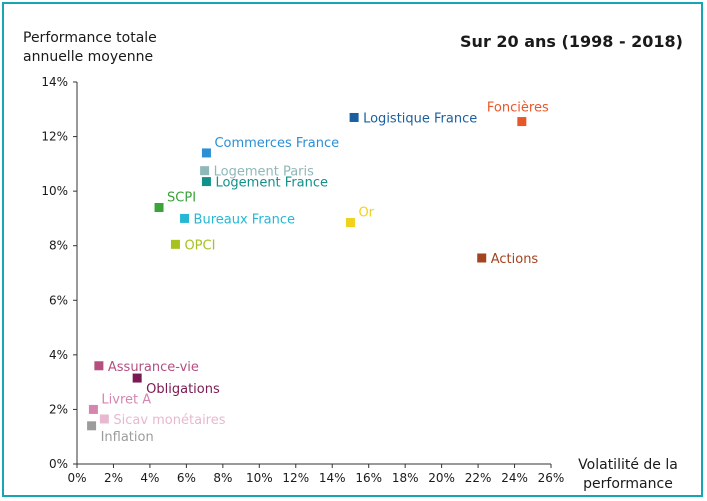 The image size is (707, 501). What do you see at coordinates (54, 137) in the screenshot?
I see `y-tick-label: 12%` at bounding box center [54, 137].